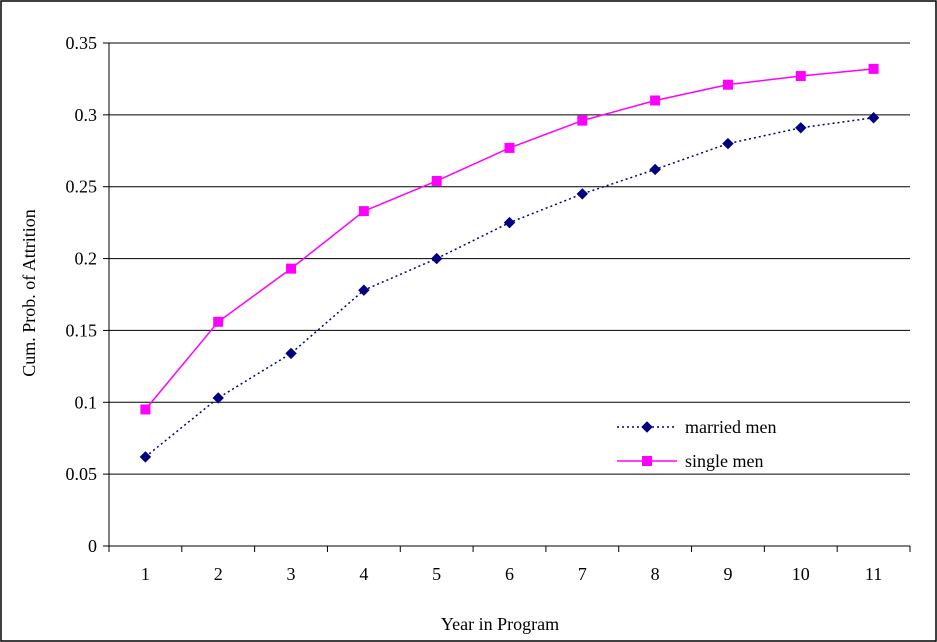  I want to click on y-tick-label: 0.05, so click(82, 474).